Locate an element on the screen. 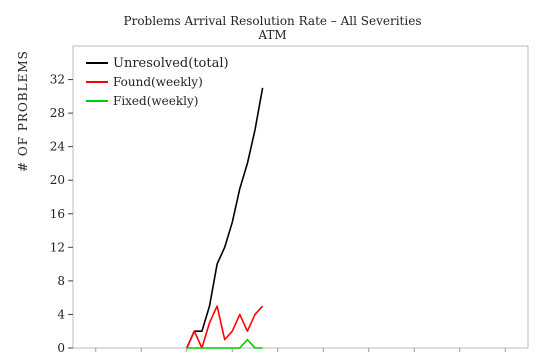 This screenshot has height=364, width=545. x-axis is located at coordinates (300, 350).